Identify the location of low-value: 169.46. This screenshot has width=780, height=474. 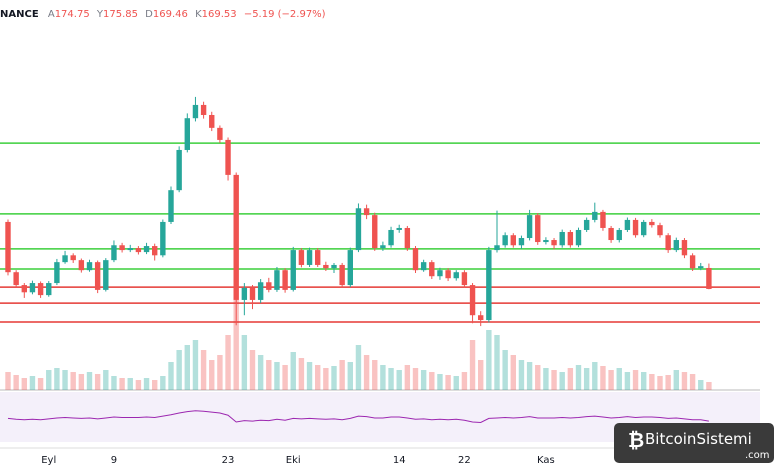
(170, 14).